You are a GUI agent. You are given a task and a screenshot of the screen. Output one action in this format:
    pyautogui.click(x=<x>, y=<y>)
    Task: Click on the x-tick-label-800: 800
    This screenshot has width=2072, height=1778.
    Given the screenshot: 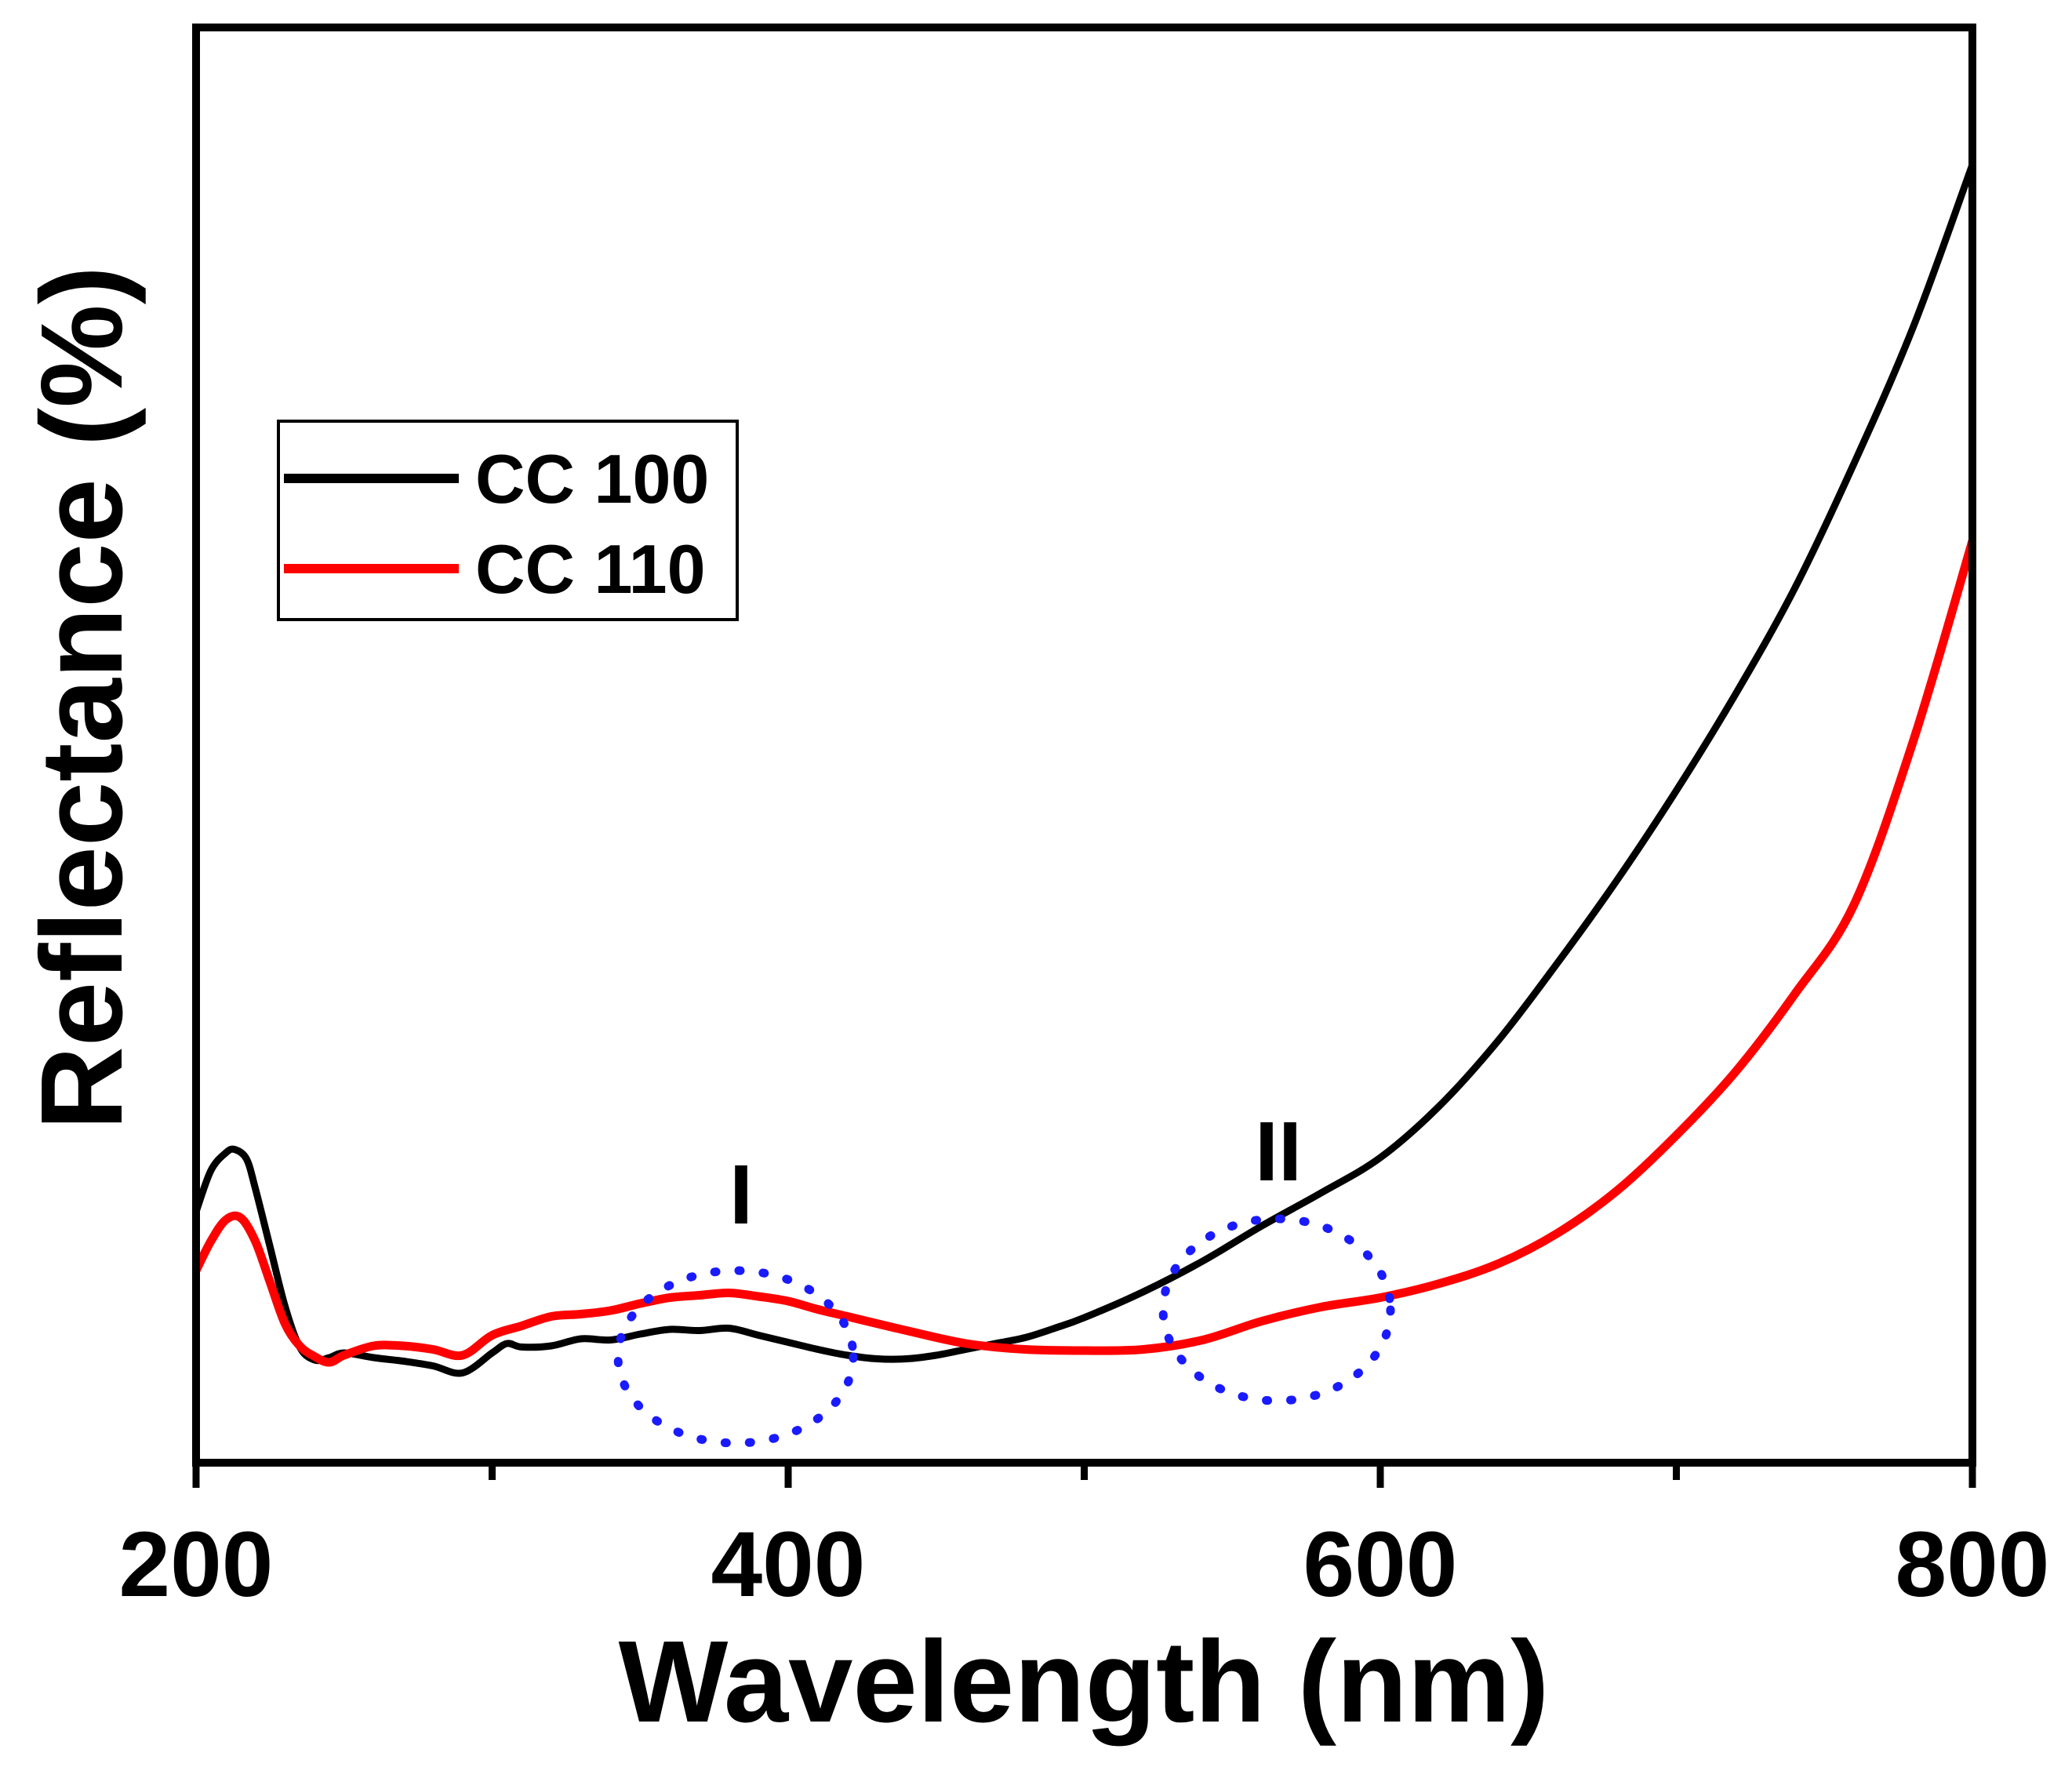 What is the action you would take?
    pyautogui.click(x=1973, y=1565)
    